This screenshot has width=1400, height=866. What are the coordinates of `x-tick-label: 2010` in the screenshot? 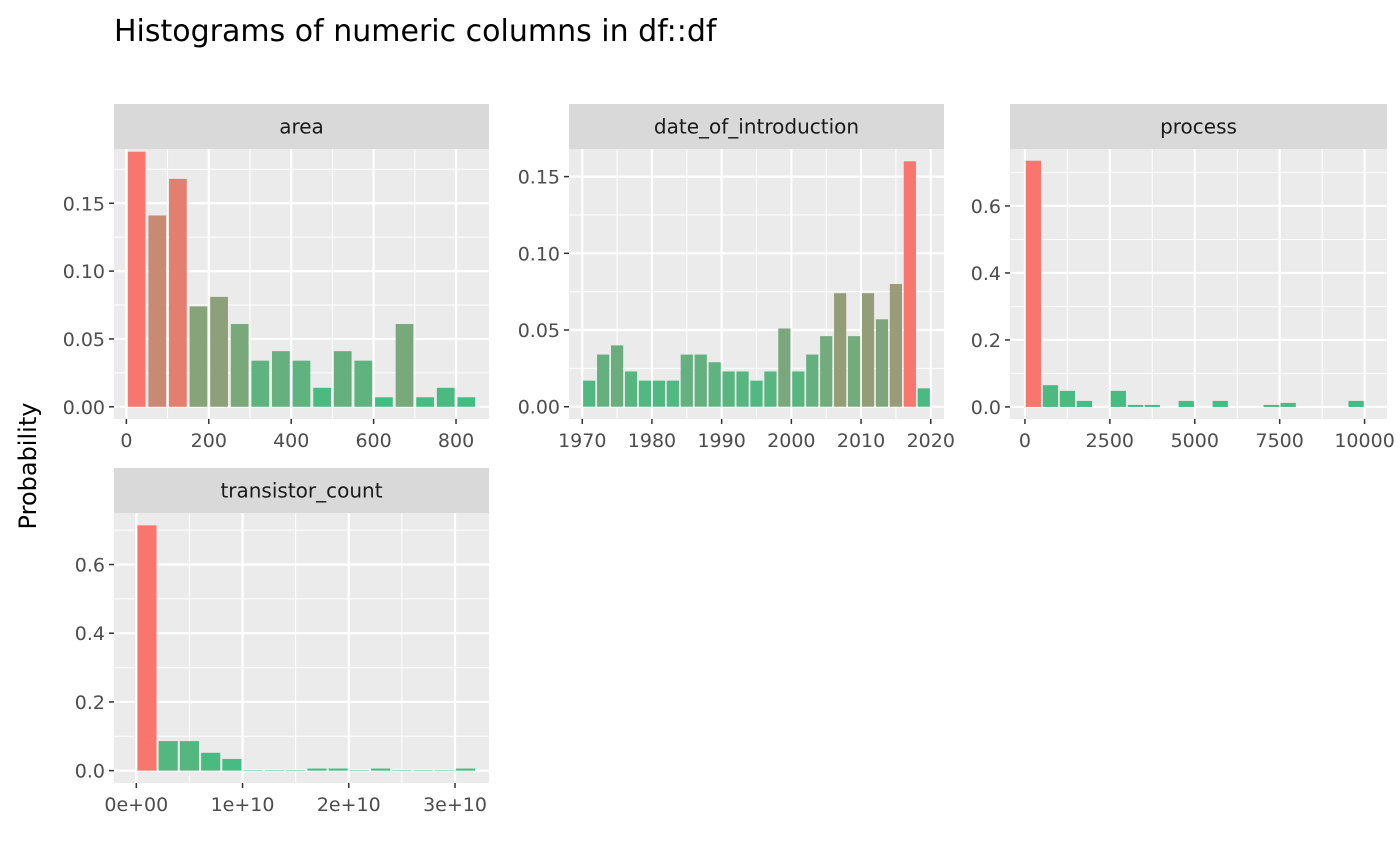 It's located at (861, 441).